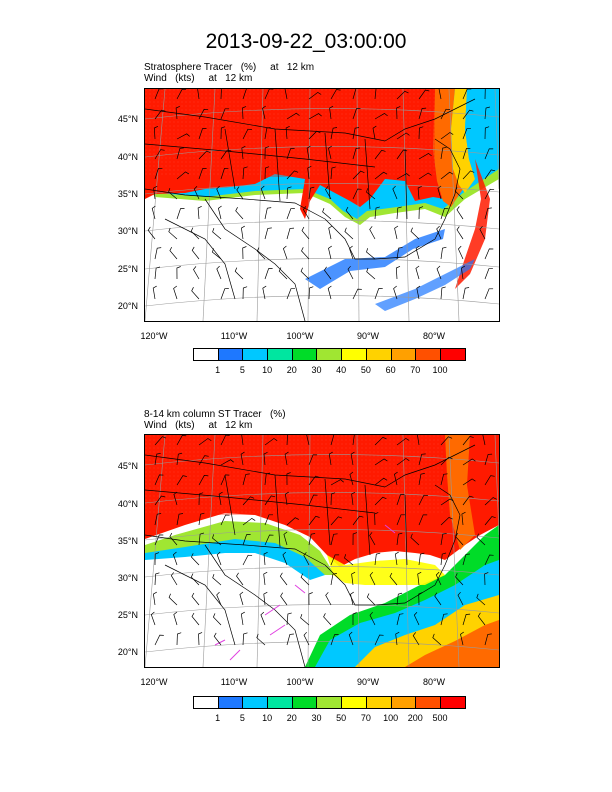 The width and height of the screenshot is (612, 792). What do you see at coordinates (218, 718) in the screenshot?
I see `colorbar-label: 1` at bounding box center [218, 718].